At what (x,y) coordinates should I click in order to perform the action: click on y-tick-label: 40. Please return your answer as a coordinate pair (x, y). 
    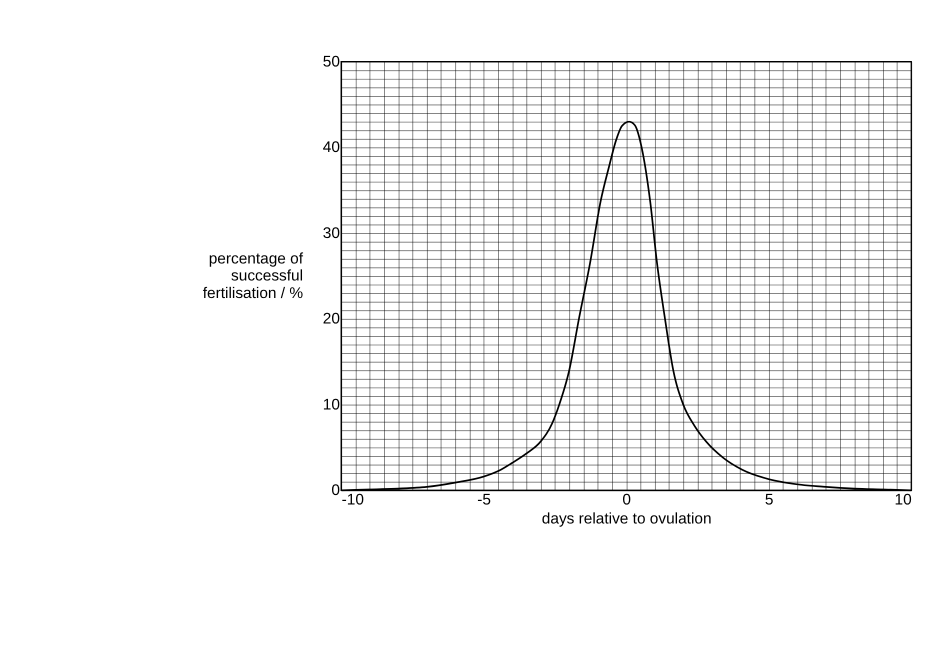
    Looking at the image, I should click on (331, 147).